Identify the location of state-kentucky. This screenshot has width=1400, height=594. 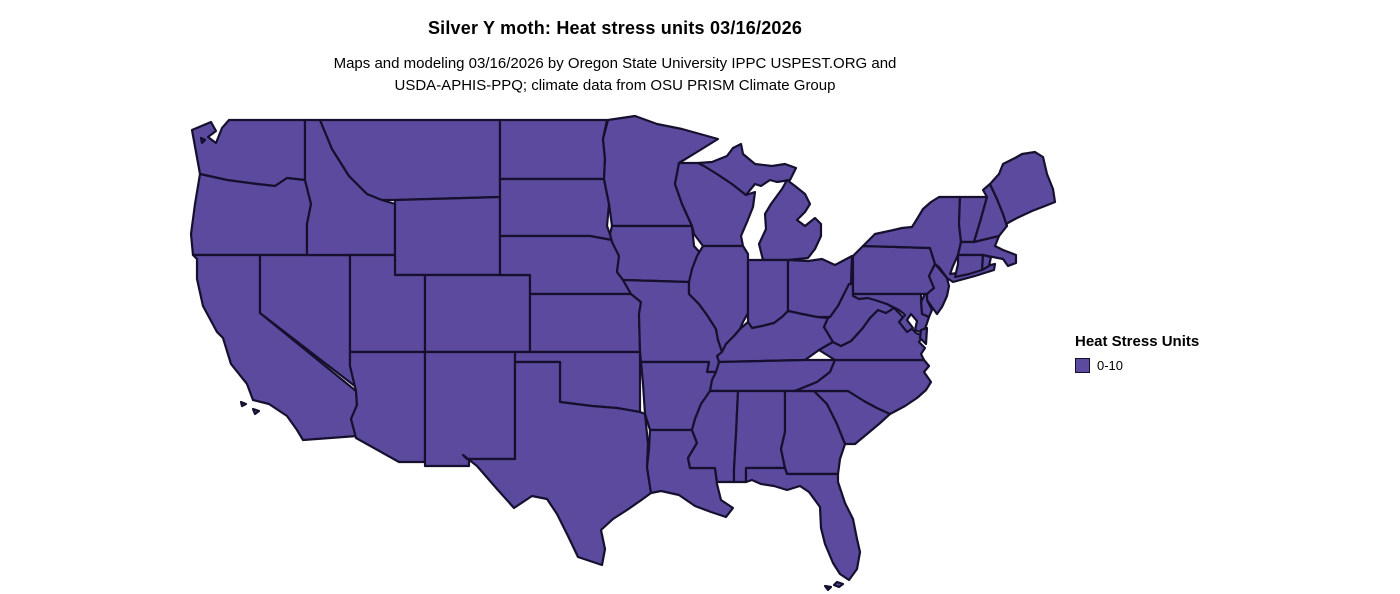
(775, 336).